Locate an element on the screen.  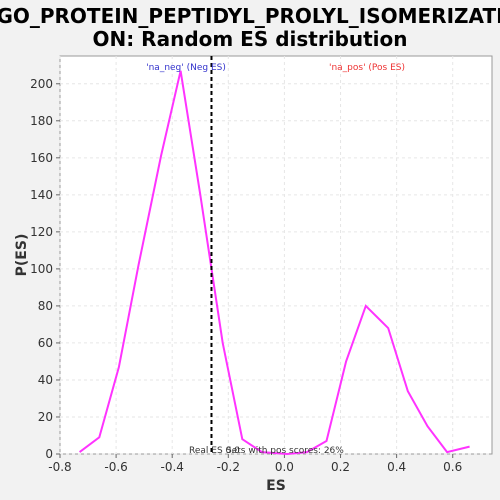
y-tick-label: 20 is located at coordinates (45, 417).